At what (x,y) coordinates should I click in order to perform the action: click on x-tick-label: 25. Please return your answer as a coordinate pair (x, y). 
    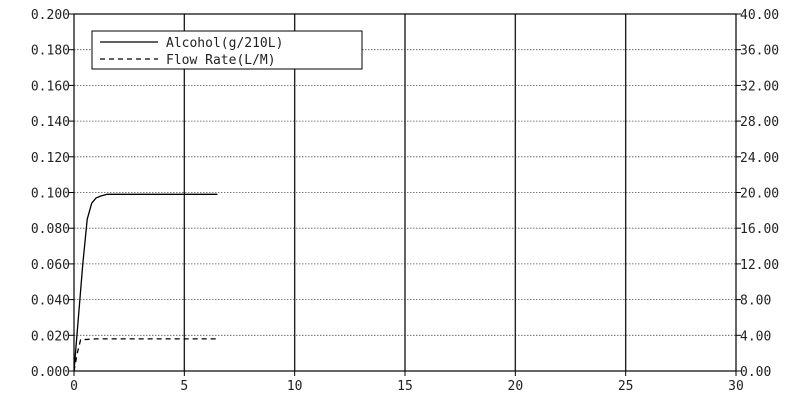
    Looking at the image, I should click on (626, 386).